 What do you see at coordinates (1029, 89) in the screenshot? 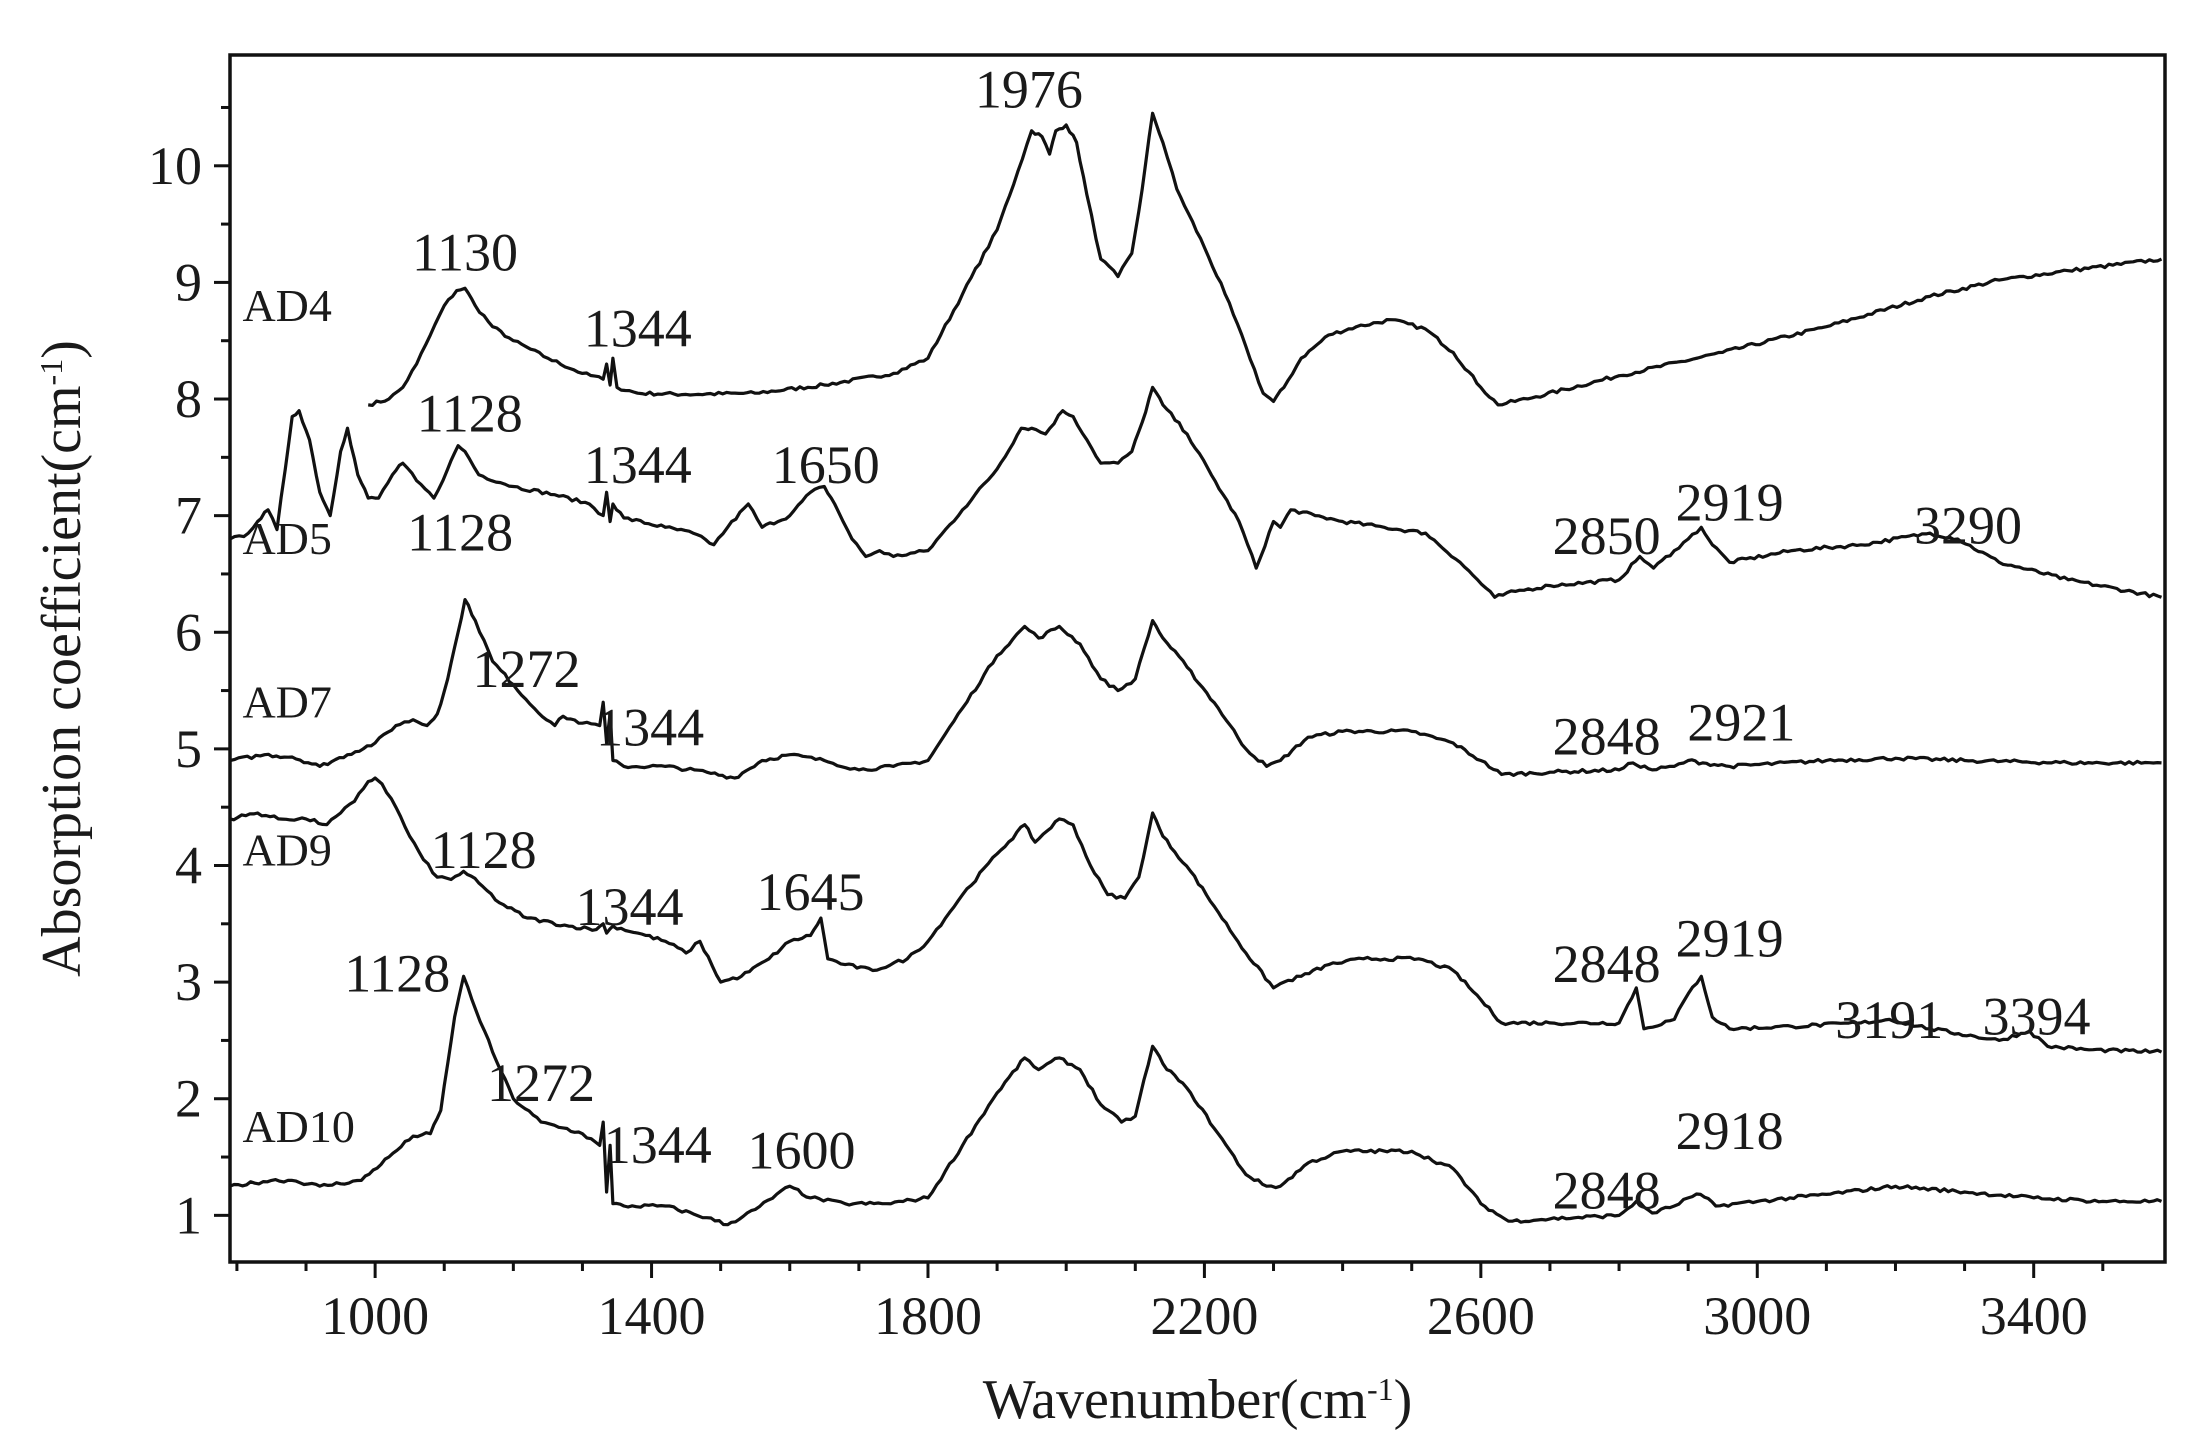
I see `peak-label: 1976` at bounding box center [1029, 89].